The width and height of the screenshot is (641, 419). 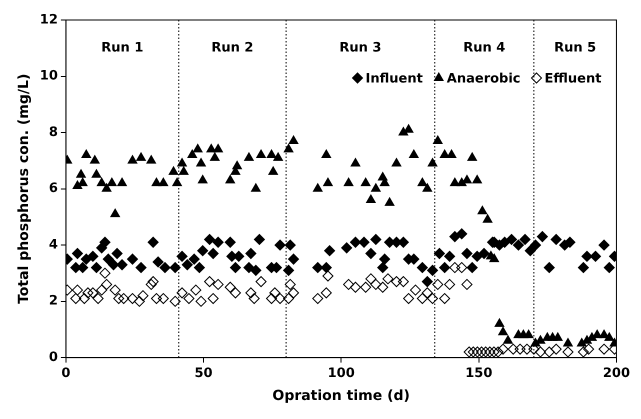 What do you see at coordinates (49, 76) in the screenshot?
I see `y-tick-label: 10` at bounding box center [49, 76].